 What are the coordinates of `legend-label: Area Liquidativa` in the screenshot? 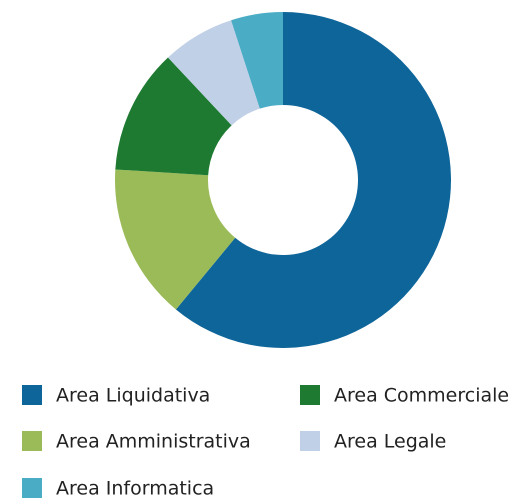 It's located at (133, 396).